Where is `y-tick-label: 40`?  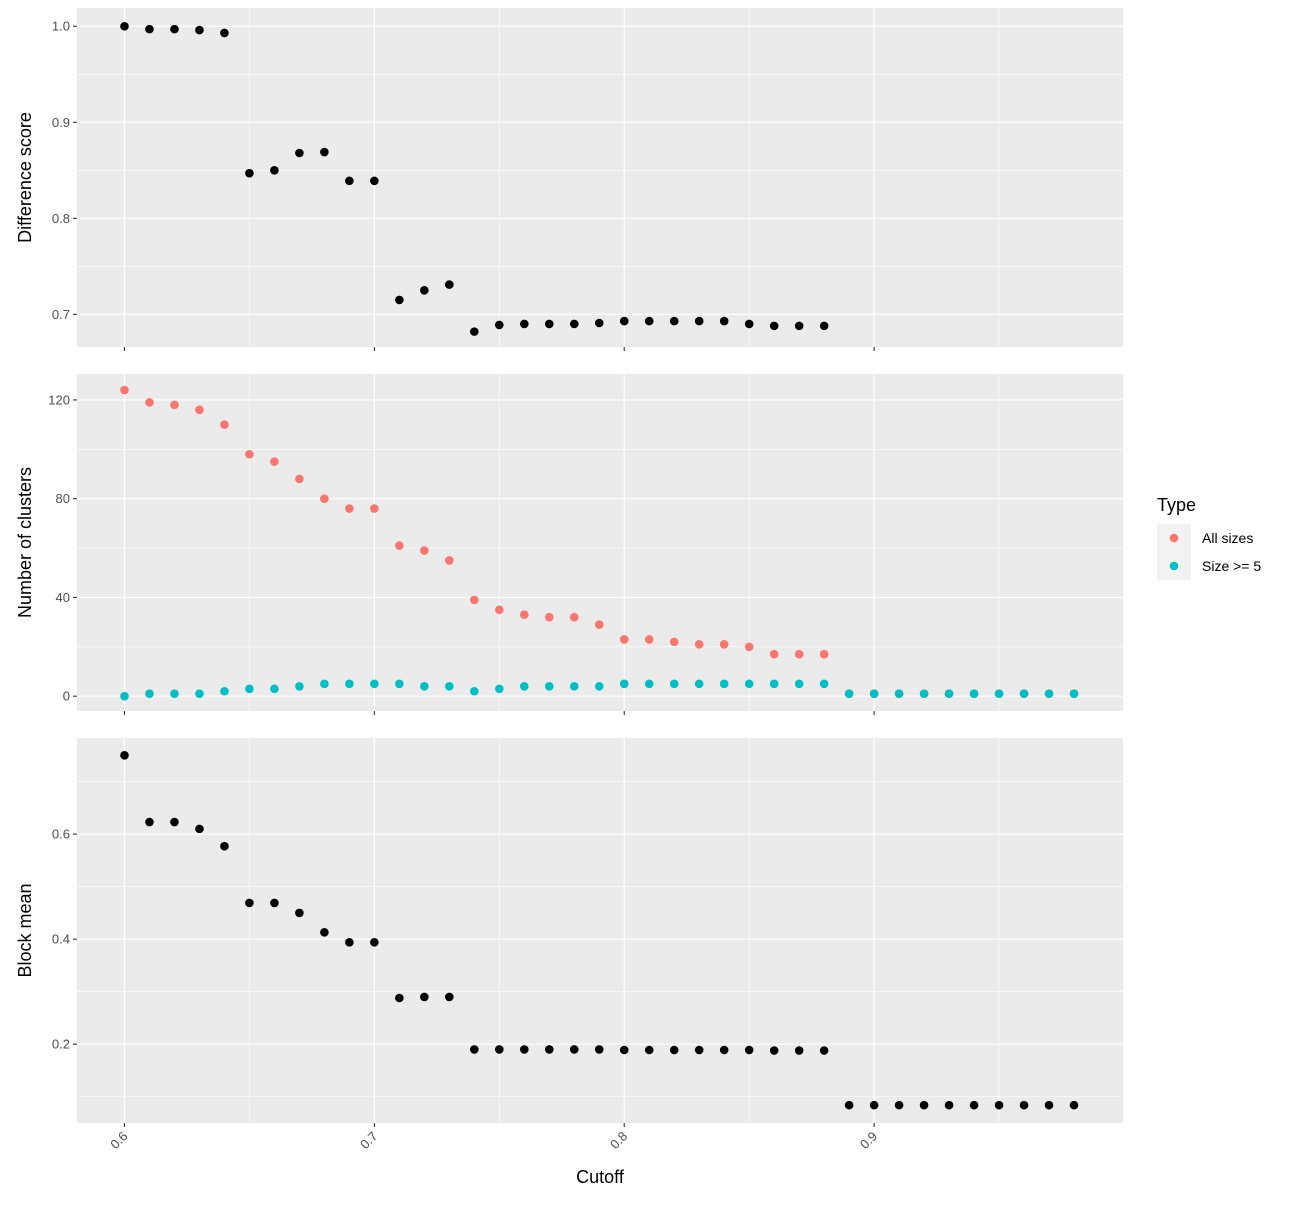 y-tick-label: 40 is located at coordinates (63, 597).